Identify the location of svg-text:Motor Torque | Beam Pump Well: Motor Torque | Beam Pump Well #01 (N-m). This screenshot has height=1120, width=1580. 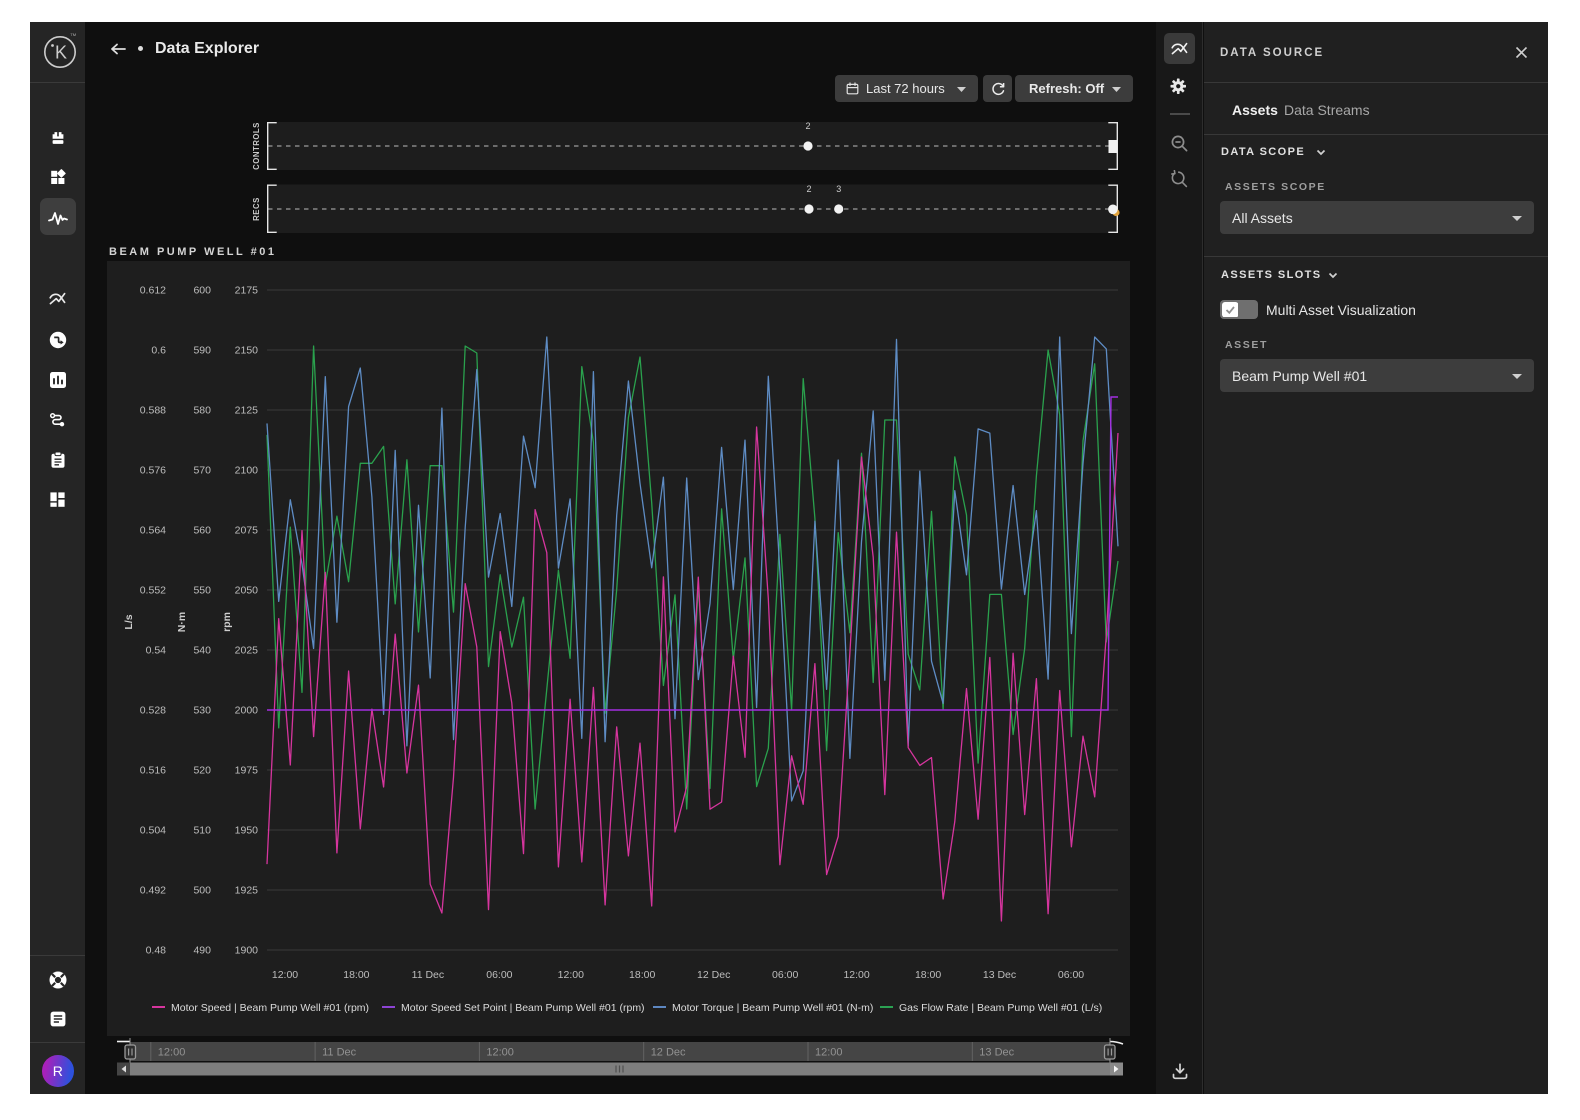
(772, 1008).